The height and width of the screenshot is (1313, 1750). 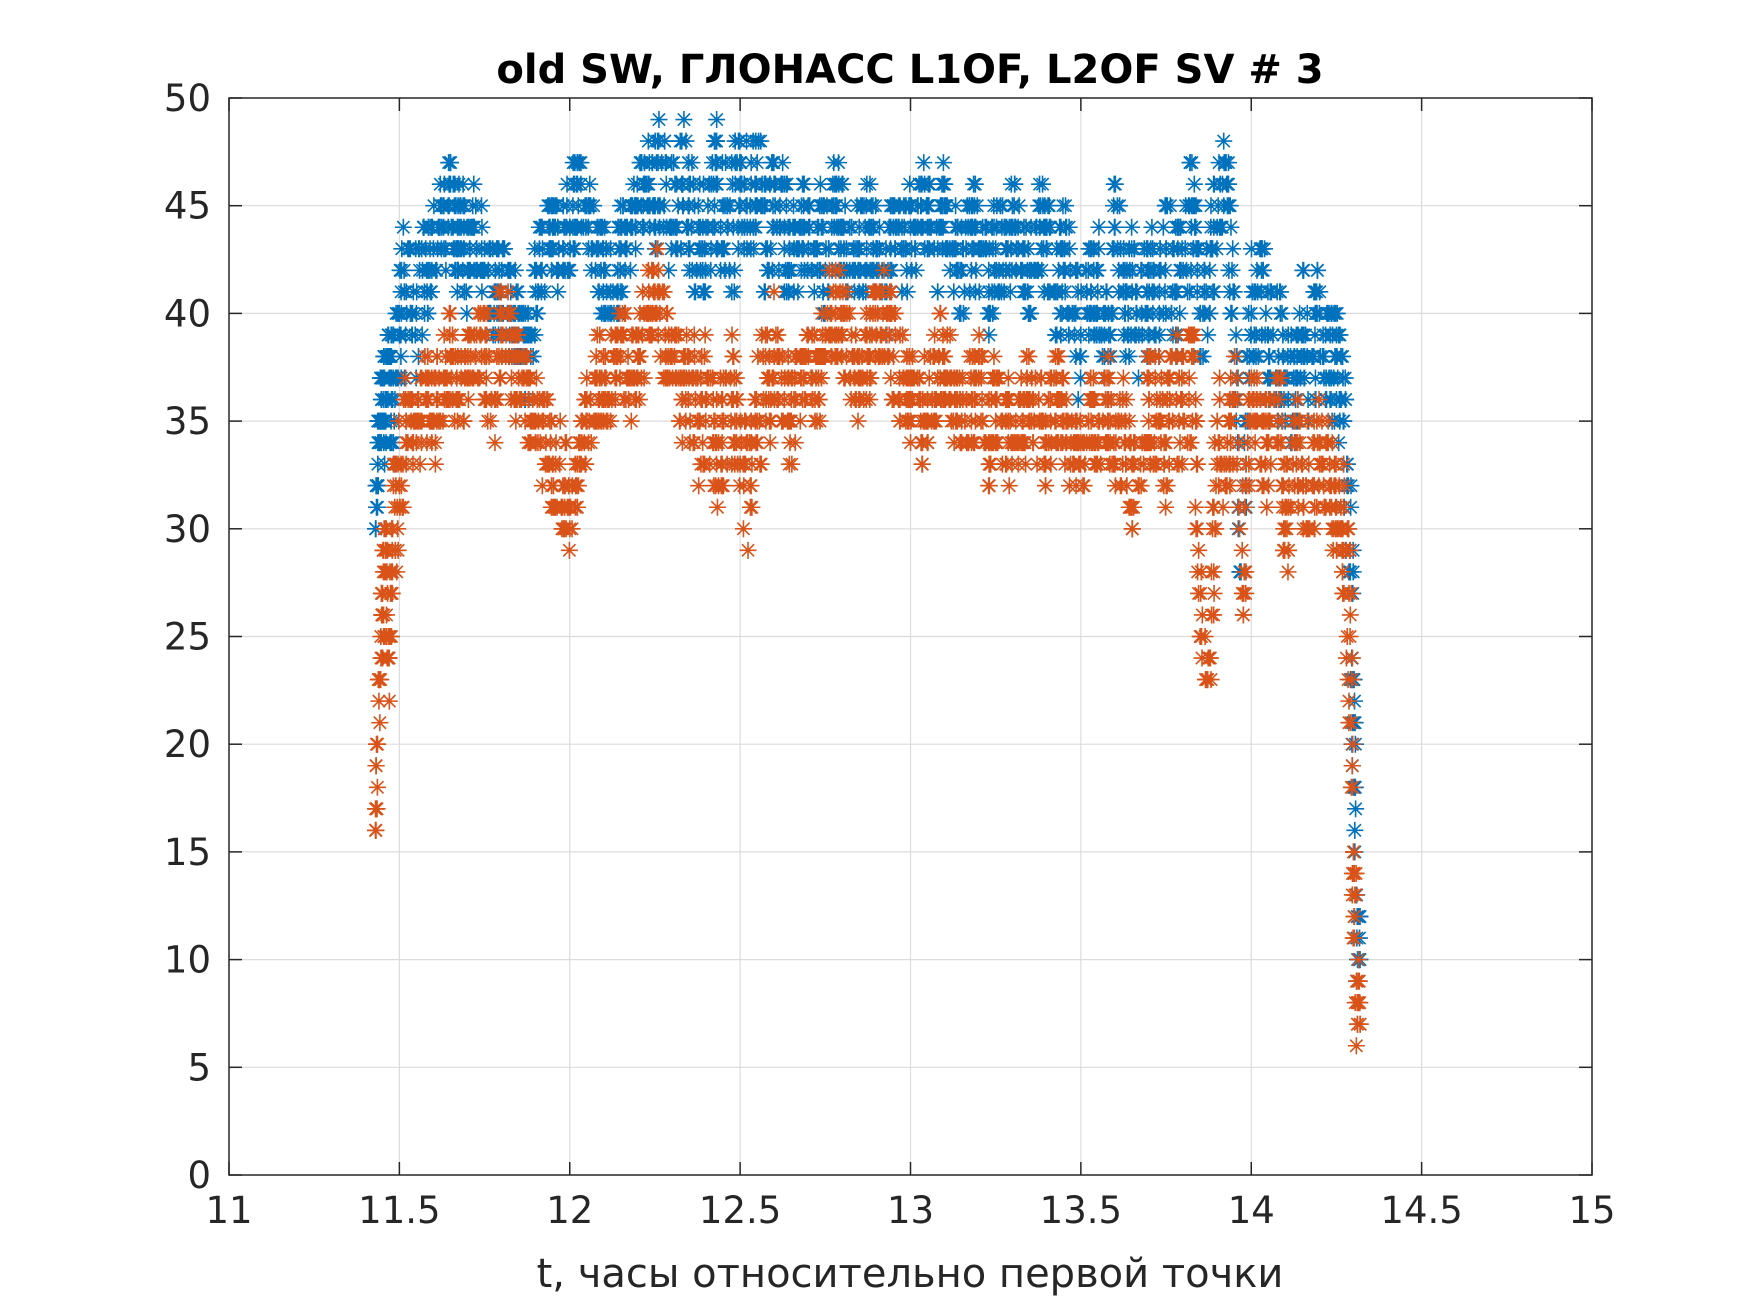 I want to click on y-tick-label: 40, so click(x=187, y=313).